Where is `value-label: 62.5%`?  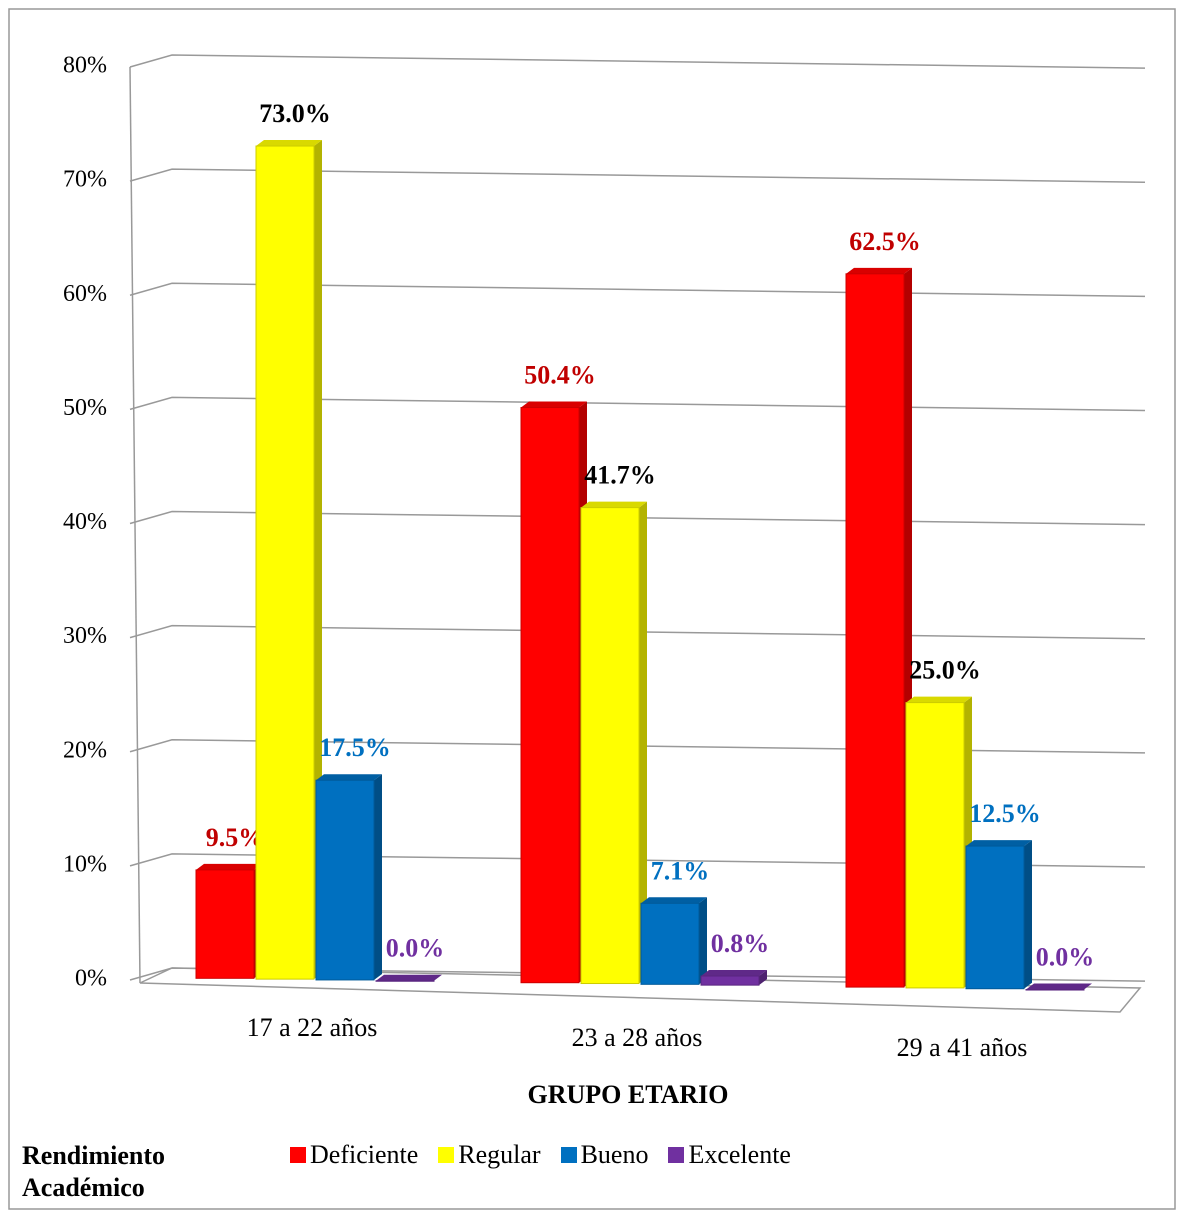 value-label: 62.5% is located at coordinates (885, 241).